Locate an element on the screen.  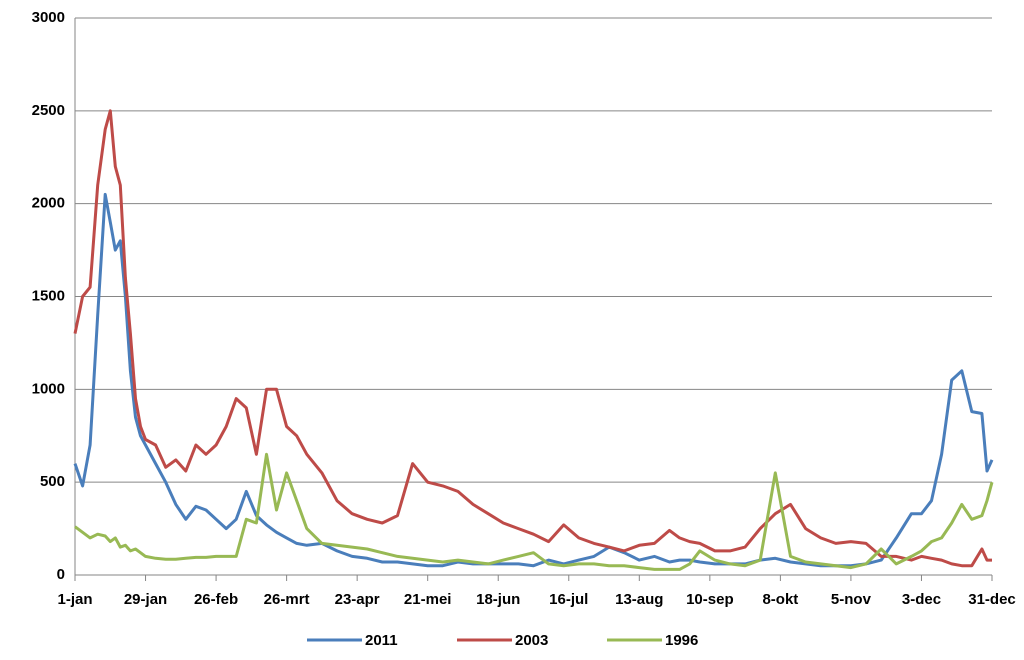
x-tick-label: 26-feb is located at coordinates (216, 599).